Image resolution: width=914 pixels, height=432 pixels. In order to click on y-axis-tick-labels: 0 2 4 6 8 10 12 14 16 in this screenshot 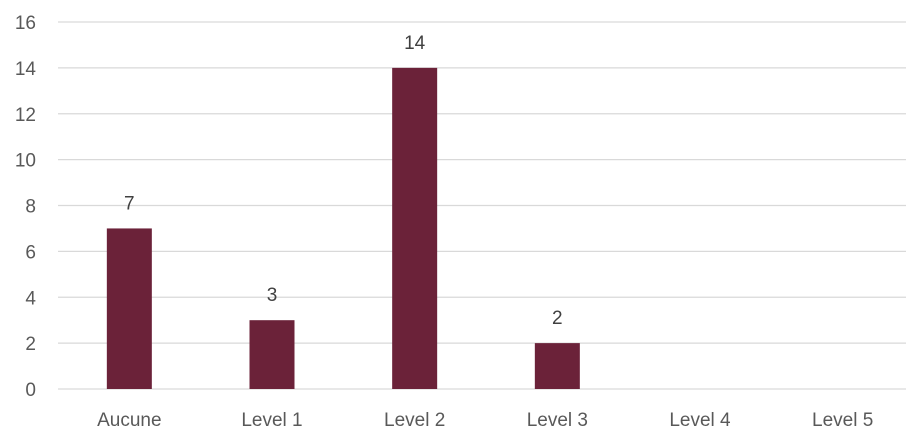, I will do `click(26, 207)`.